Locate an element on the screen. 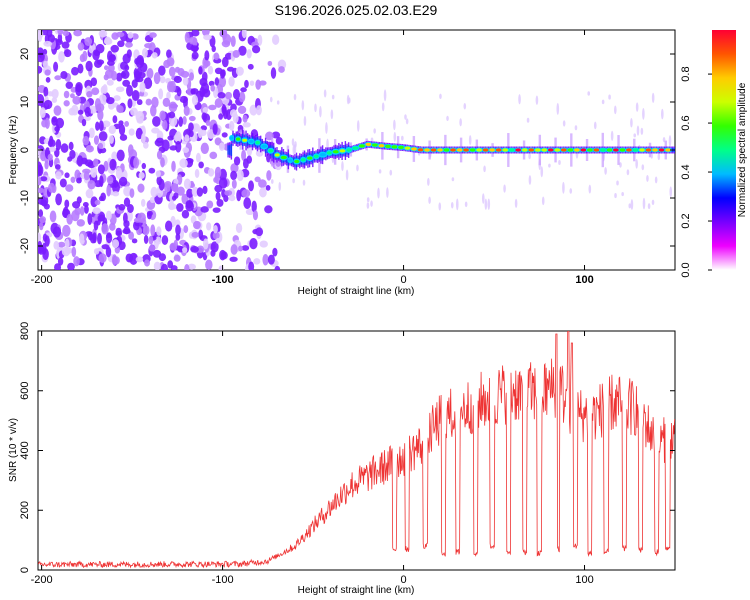  bottom-x-axis-label: Height of straight line (km) is located at coordinates (356, 590).